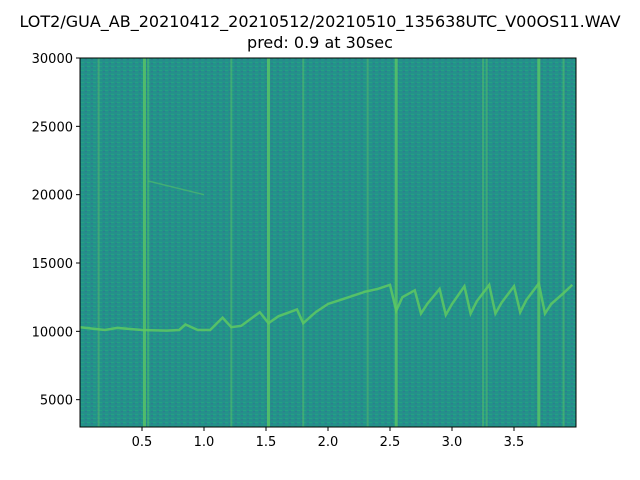 This screenshot has width=640, height=480. What do you see at coordinates (176, 188) in the screenshot?
I see `faint-trace` at bounding box center [176, 188].